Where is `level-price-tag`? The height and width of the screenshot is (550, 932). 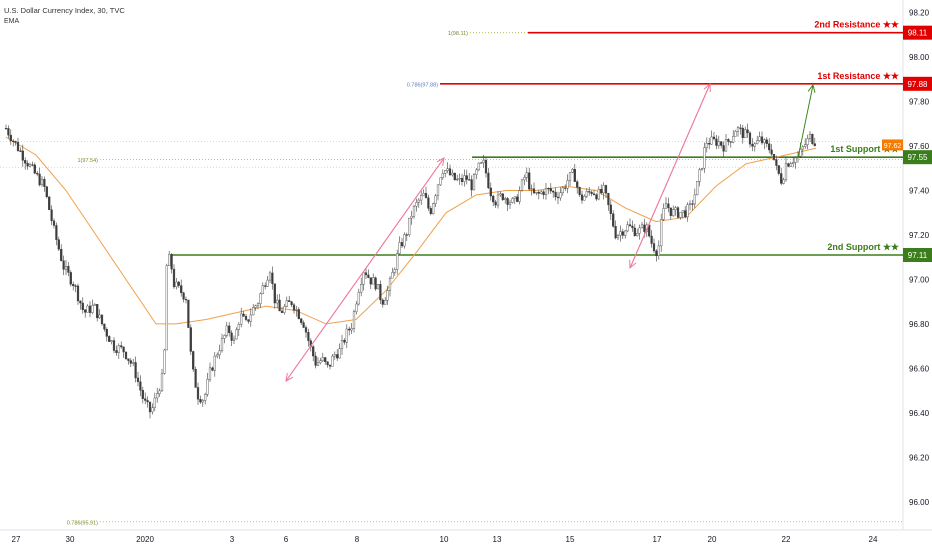
level-price-tag is located at coordinates (917, 157).